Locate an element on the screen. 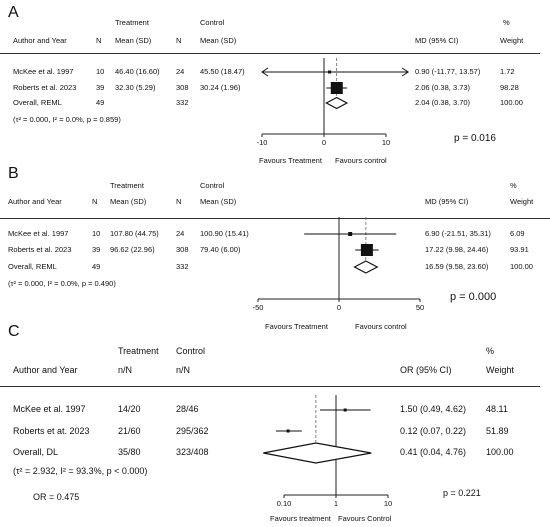  row-ci: 17.22 (9.98, 24.46) is located at coordinates (457, 249).